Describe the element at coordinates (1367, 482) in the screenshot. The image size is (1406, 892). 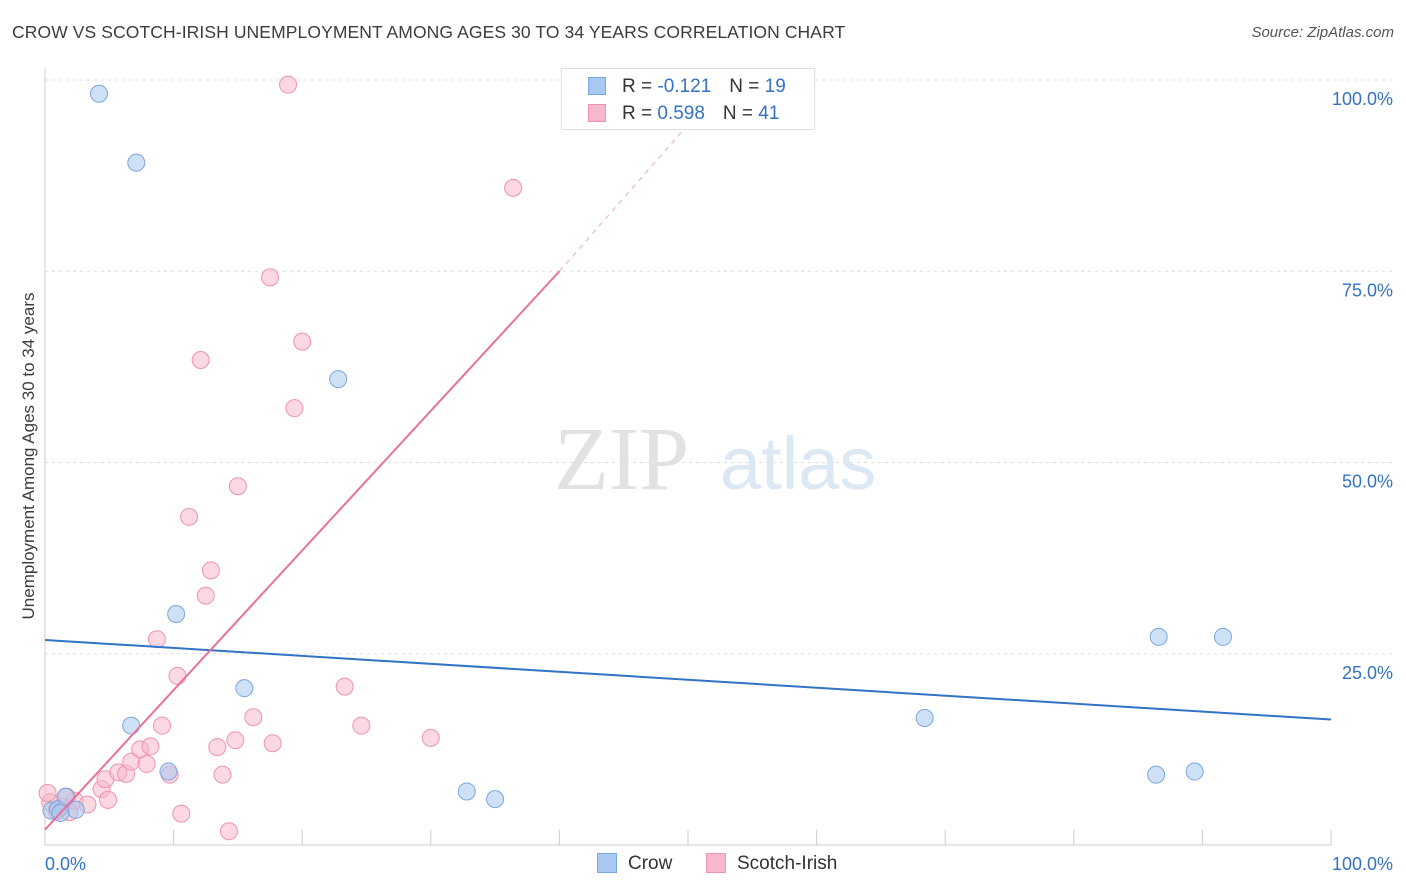
I see `y-tick-label: 50.0%` at that location.